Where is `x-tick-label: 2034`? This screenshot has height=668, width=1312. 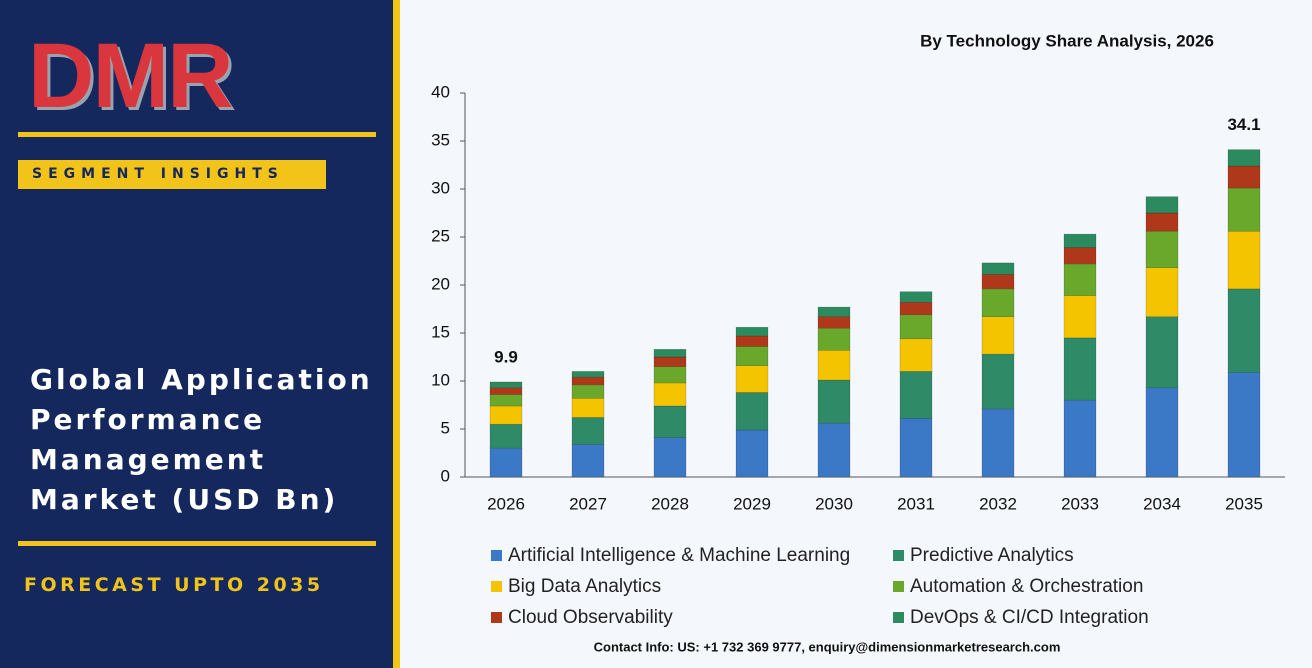
x-tick-label: 2034 is located at coordinates (1162, 503).